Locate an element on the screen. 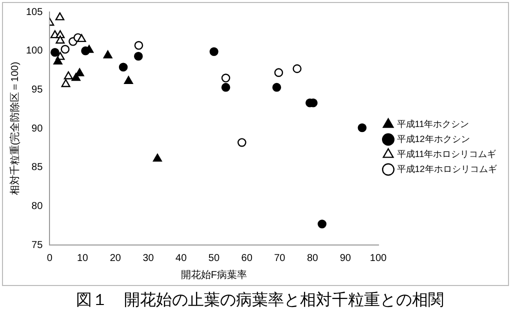  legend-label: 平成11年ホロシリコムギ is located at coordinates (446, 153).